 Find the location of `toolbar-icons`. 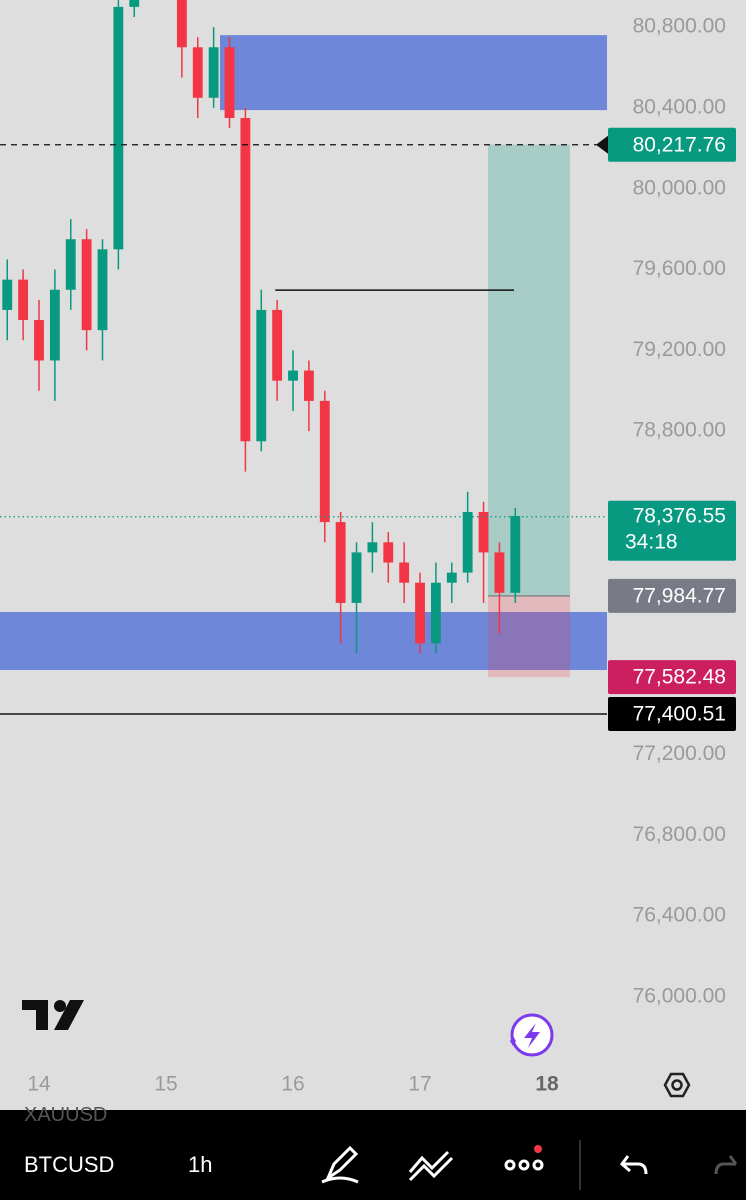

toolbar-icons is located at coordinates (529, 1165).